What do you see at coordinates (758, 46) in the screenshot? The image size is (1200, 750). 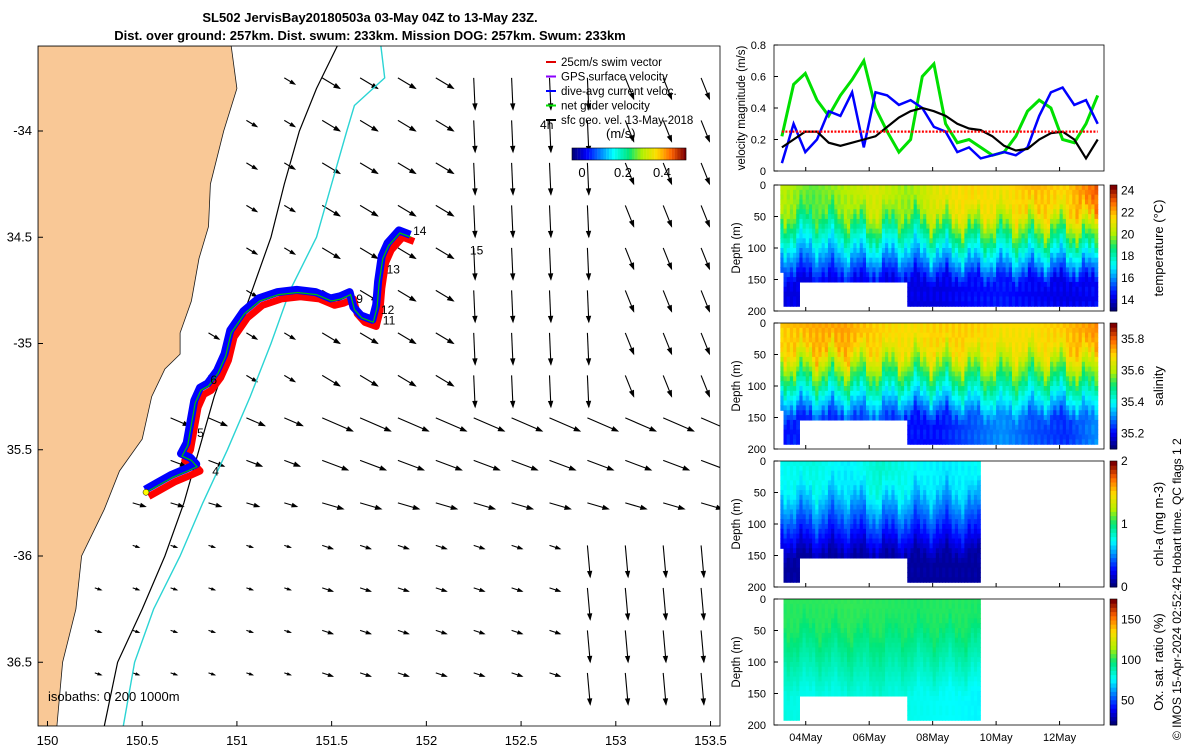 I see `velocity-ytick-label-4: 0.8` at bounding box center [758, 46].